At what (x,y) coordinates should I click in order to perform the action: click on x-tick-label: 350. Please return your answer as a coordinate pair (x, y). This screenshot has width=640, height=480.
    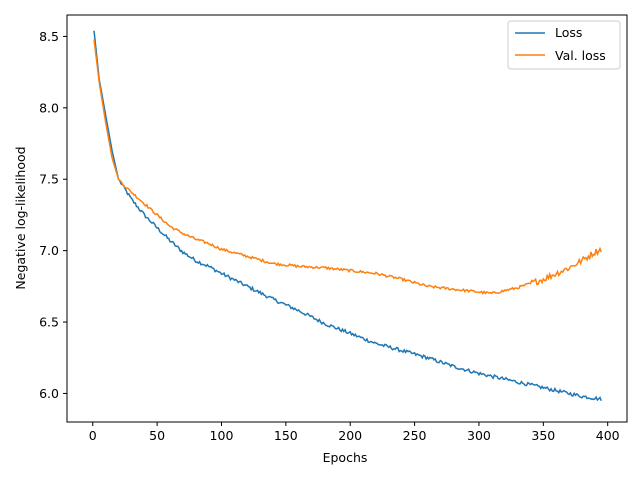
    Looking at the image, I should click on (543, 435).